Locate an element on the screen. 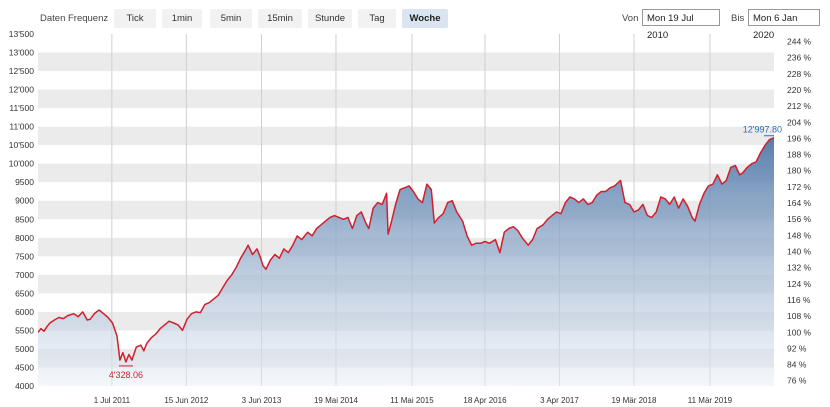 This screenshot has height=407, width=830. freq-button-tag: Tag is located at coordinates (377, 18).